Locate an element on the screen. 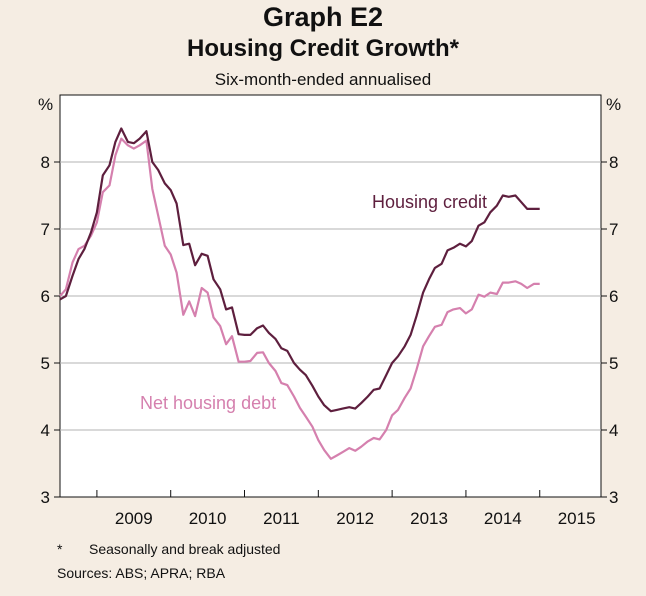 The image size is (646, 596). x-tick-label: 2011 is located at coordinates (281, 518).